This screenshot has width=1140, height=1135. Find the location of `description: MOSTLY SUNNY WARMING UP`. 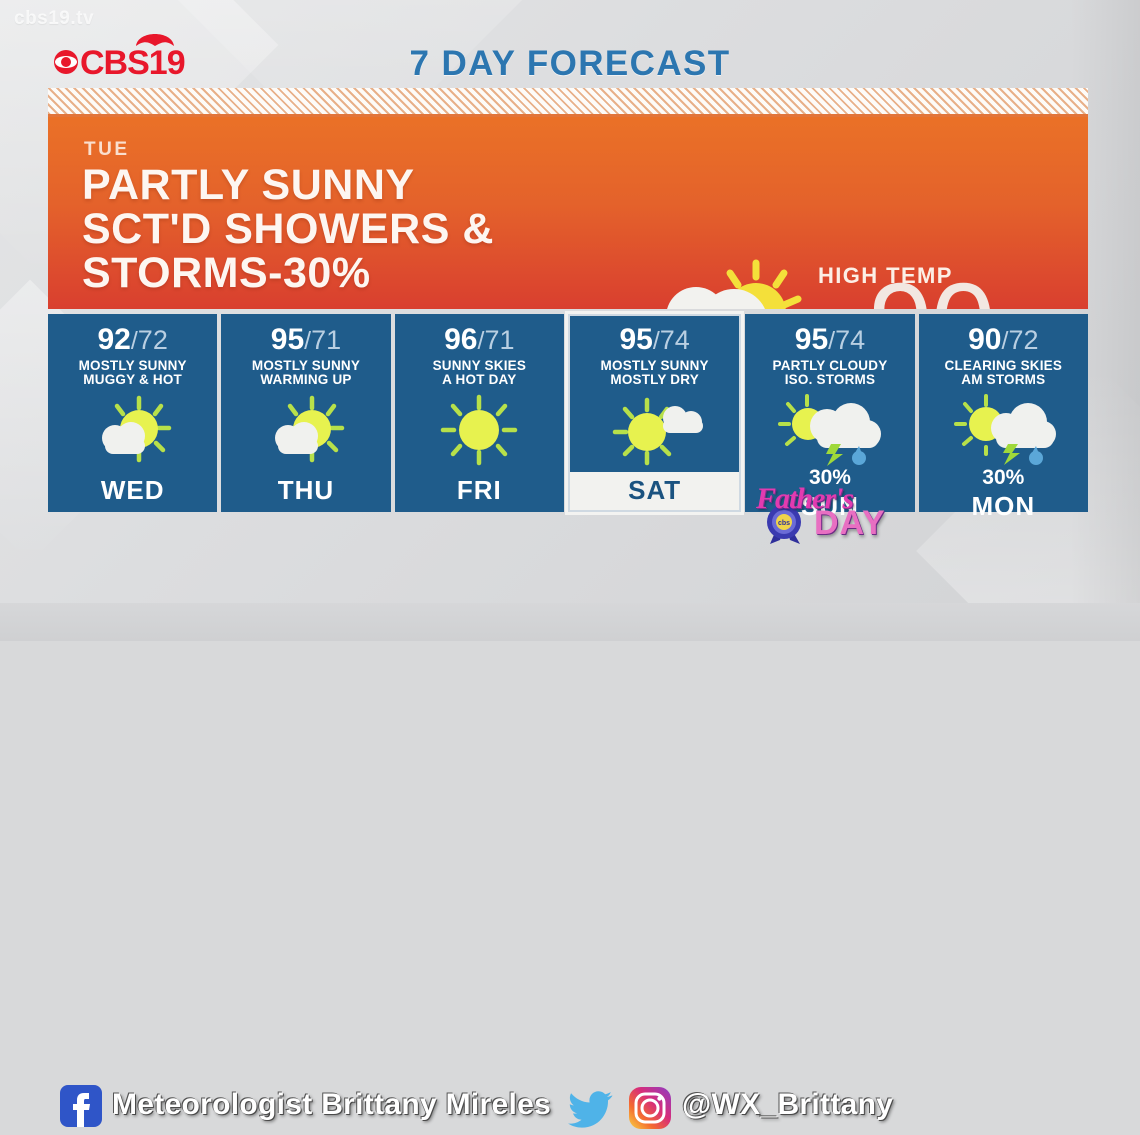

description: MOSTLY SUNNY WARMING UP is located at coordinates (306, 373).